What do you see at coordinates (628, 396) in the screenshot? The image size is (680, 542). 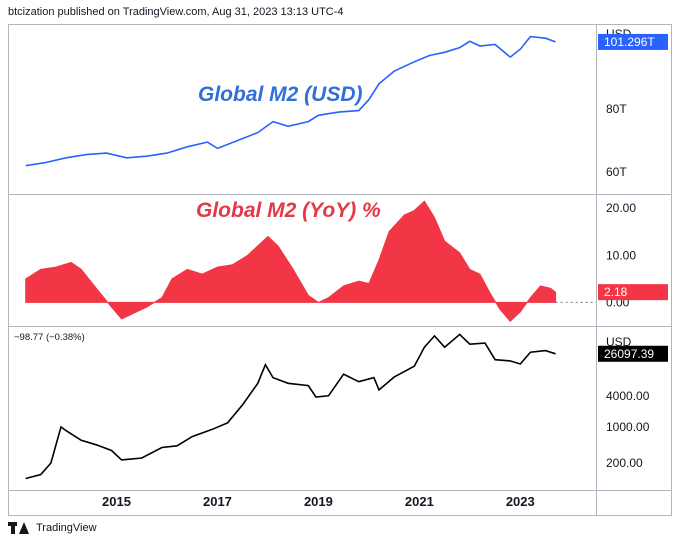 I see `btc-y-tick-label: 4000.00` at bounding box center [628, 396].